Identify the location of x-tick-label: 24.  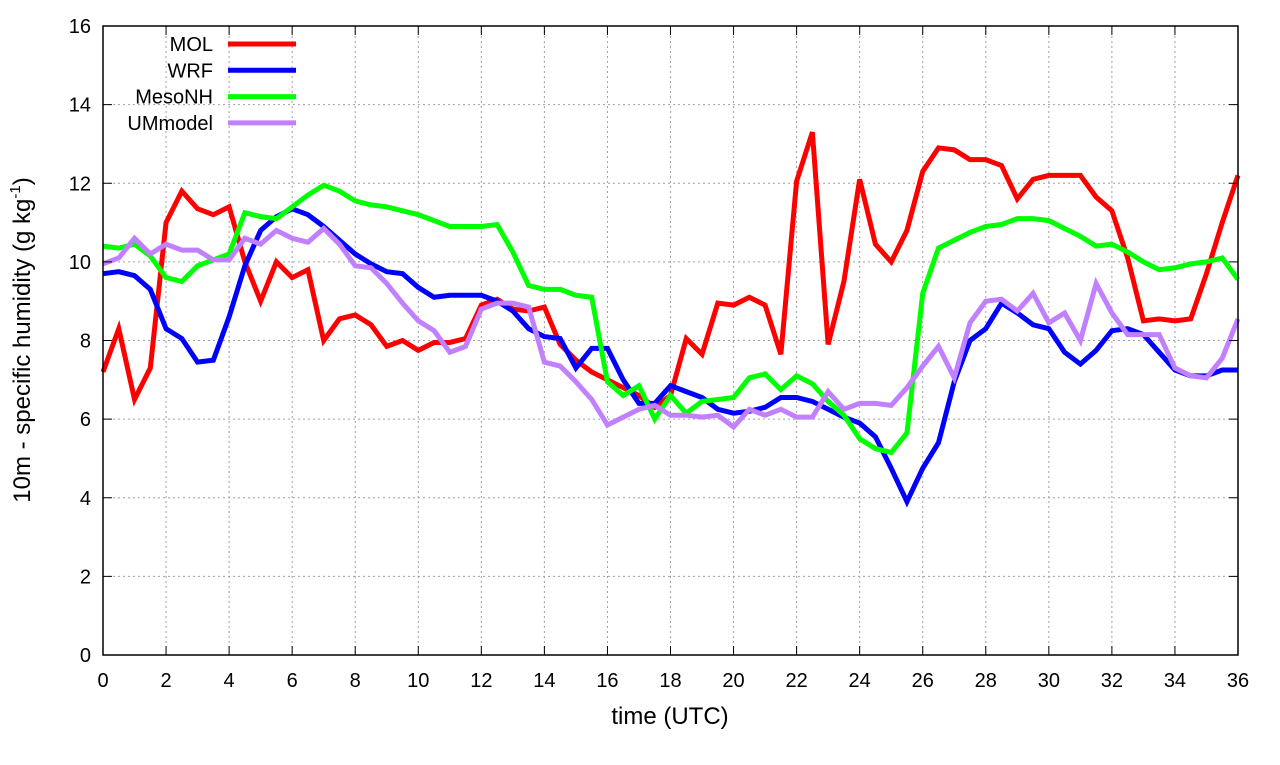
(860, 681).